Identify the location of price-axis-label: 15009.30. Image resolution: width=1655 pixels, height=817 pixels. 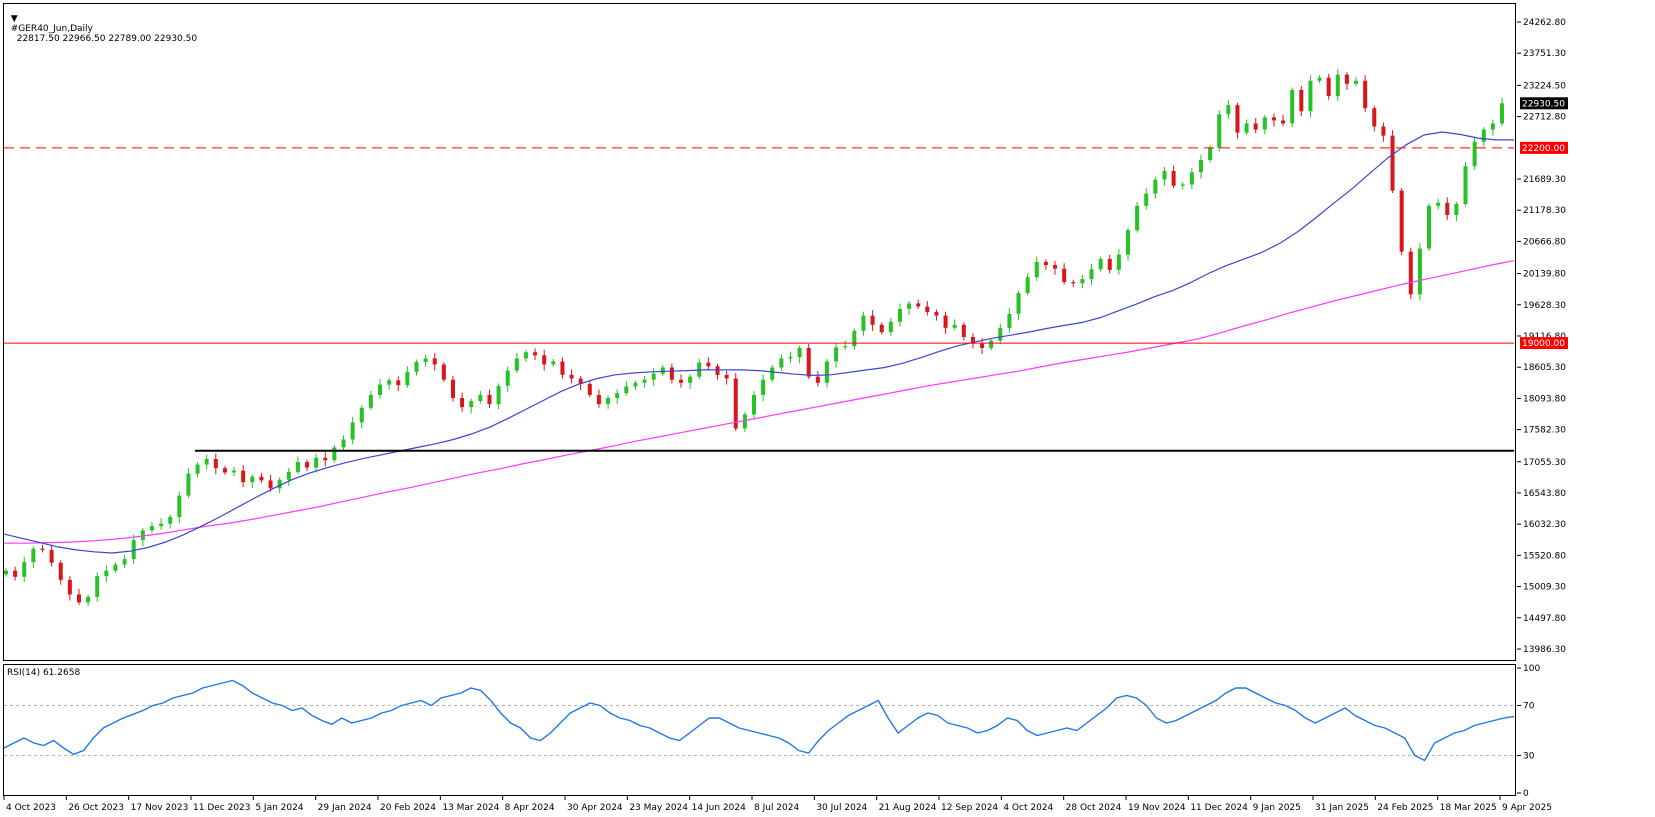
(1544, 588).